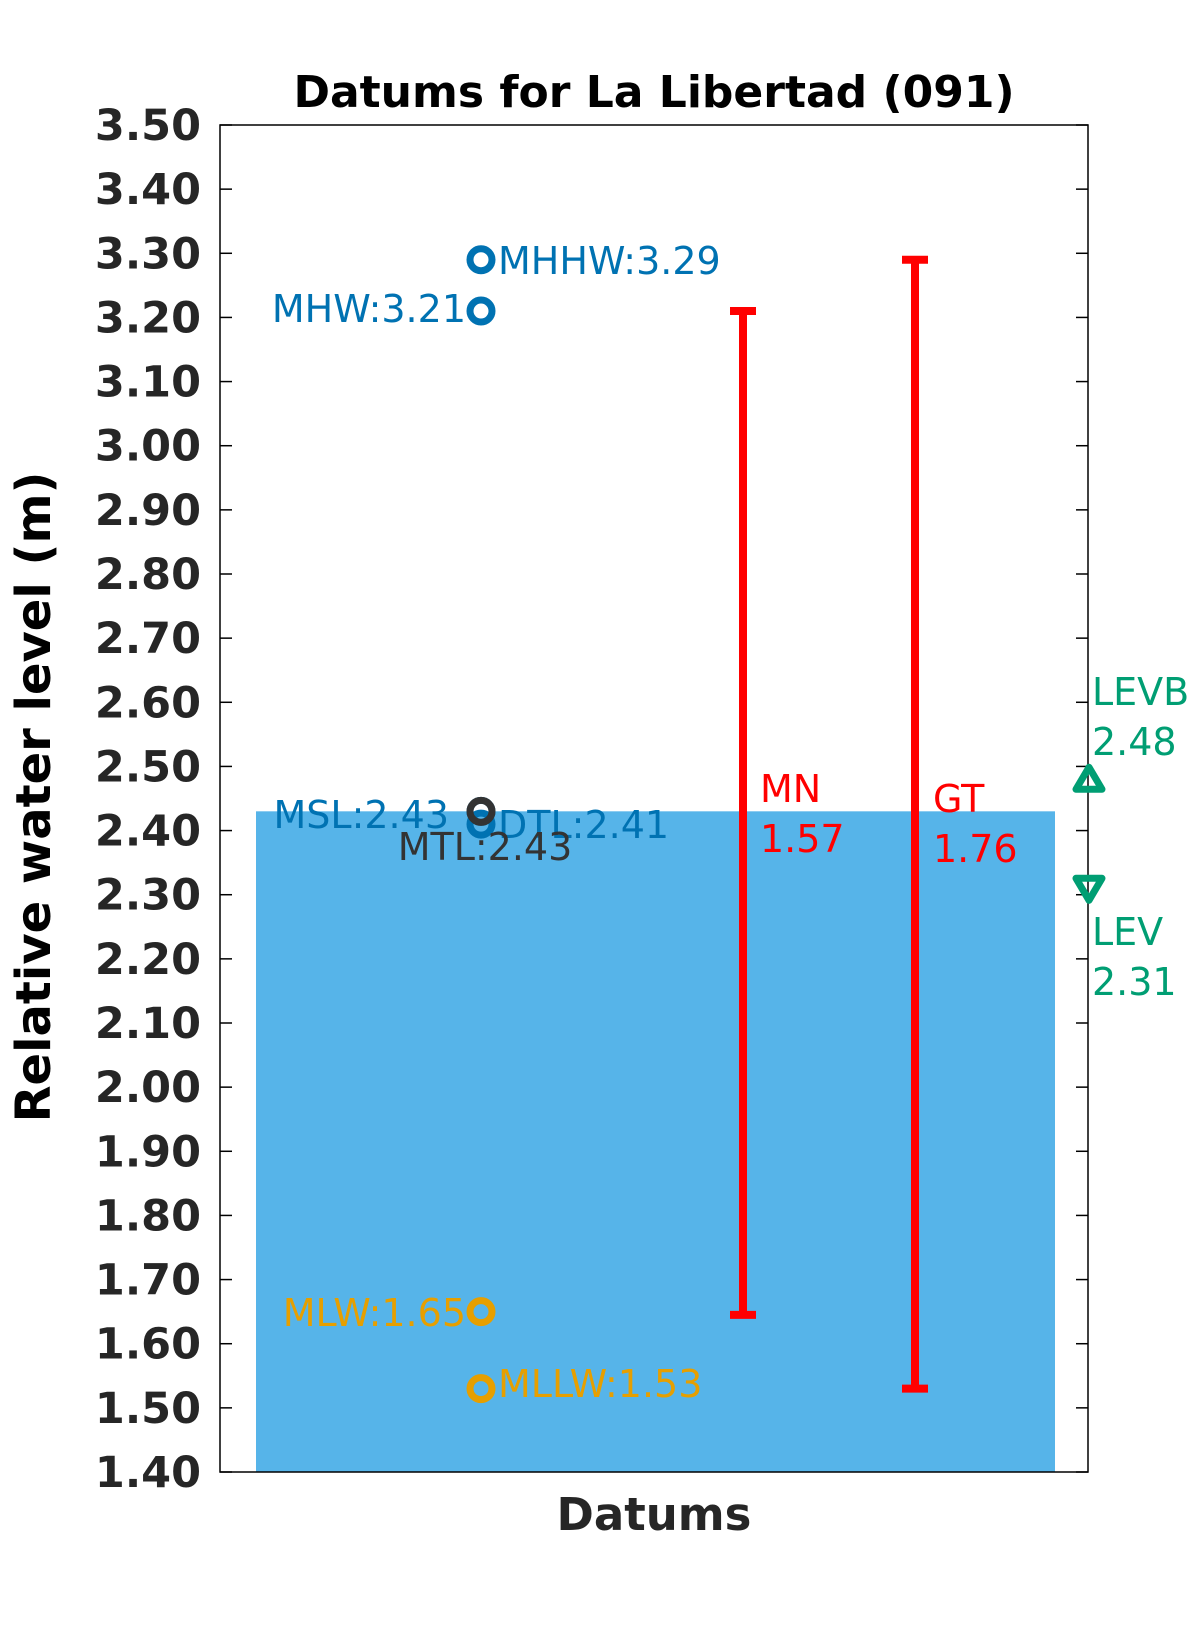  I want to click on y-tick-label: 1.90, so click(148, 1152).